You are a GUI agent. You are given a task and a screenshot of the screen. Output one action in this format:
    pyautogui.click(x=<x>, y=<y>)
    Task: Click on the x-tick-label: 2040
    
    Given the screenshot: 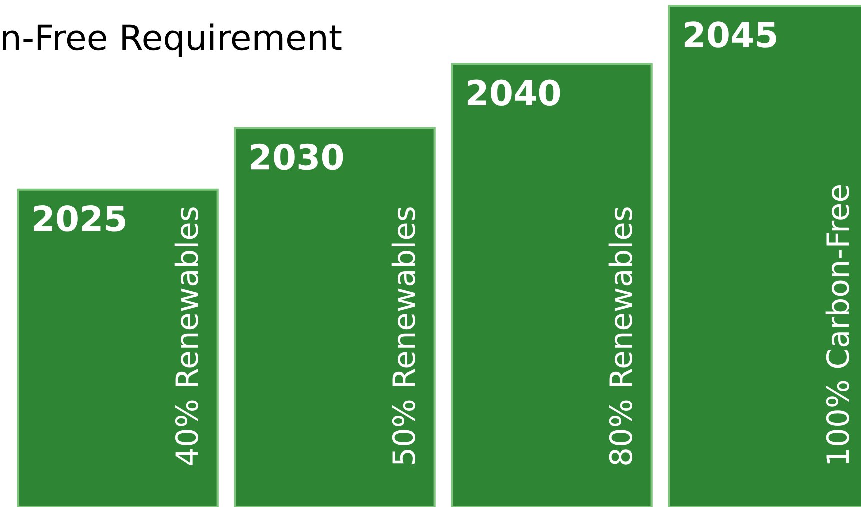 What is the action you would take?
    pyautogui.click(x=514, y=93)
    